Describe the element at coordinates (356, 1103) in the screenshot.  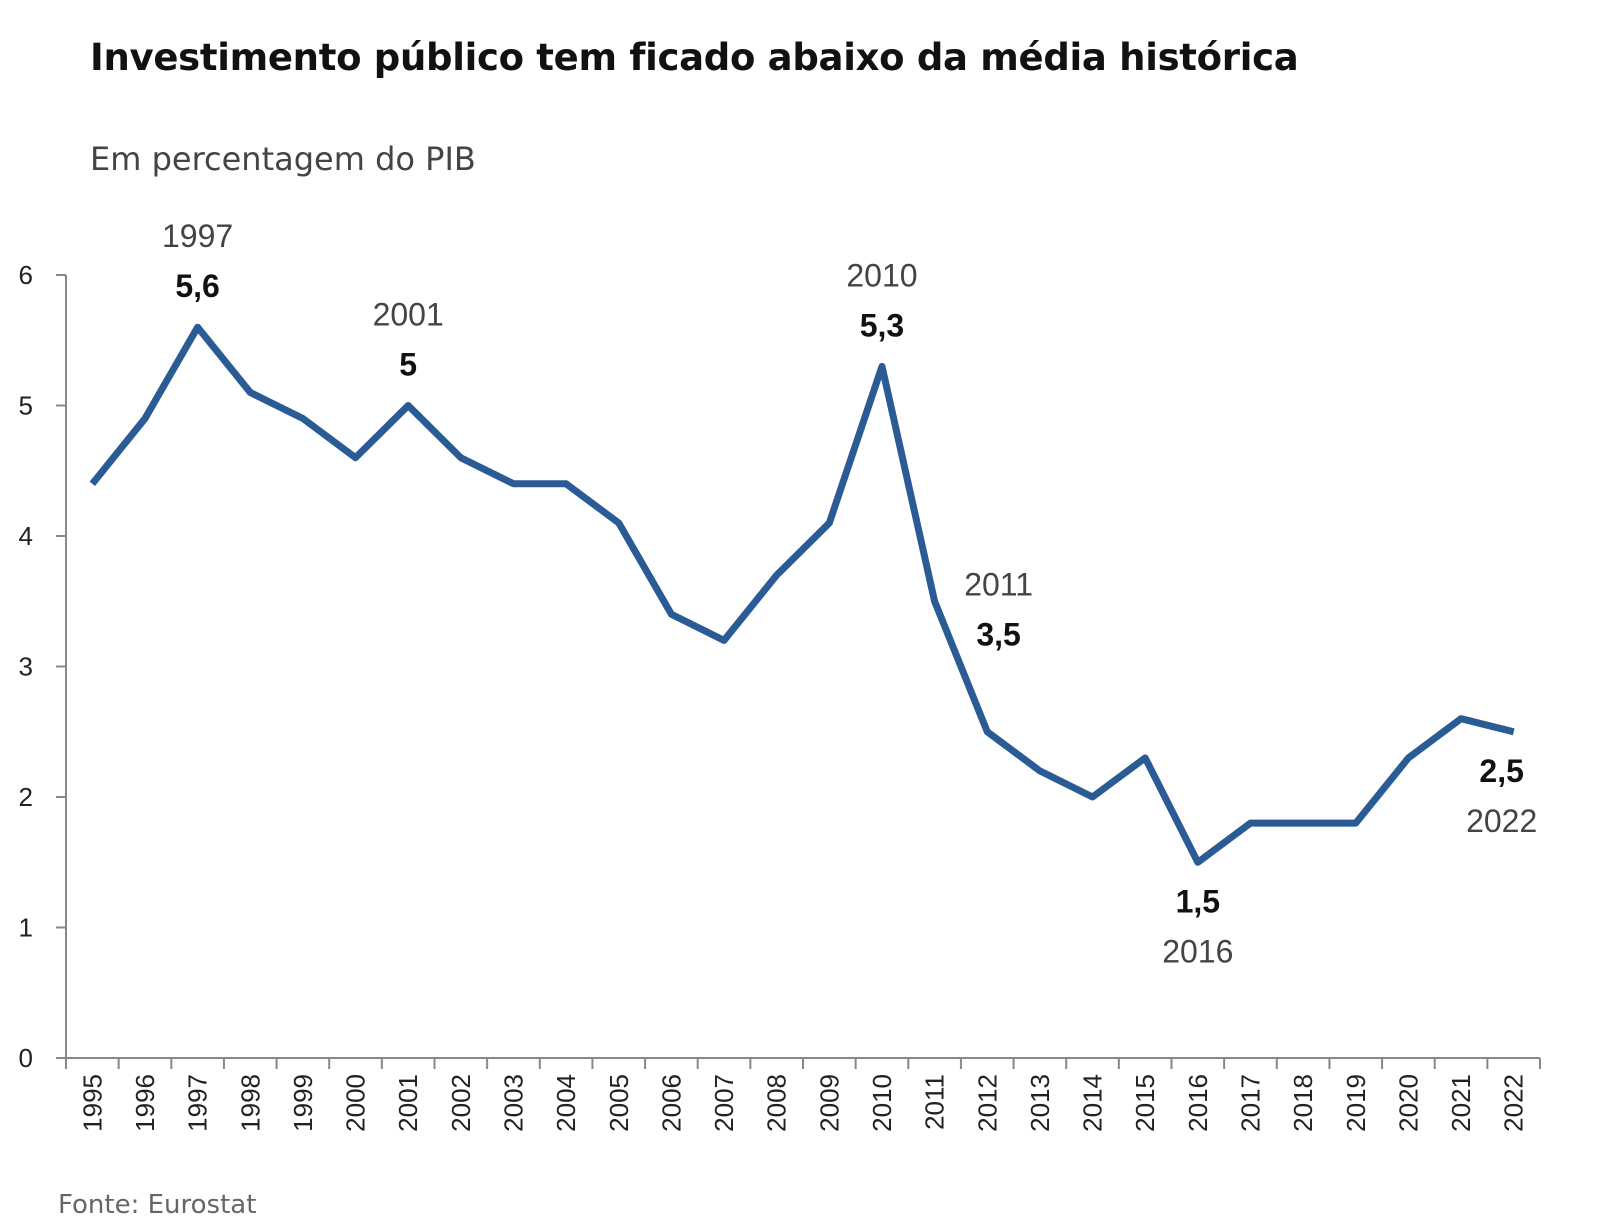
I see `x-tick-label: 2000` at that location.